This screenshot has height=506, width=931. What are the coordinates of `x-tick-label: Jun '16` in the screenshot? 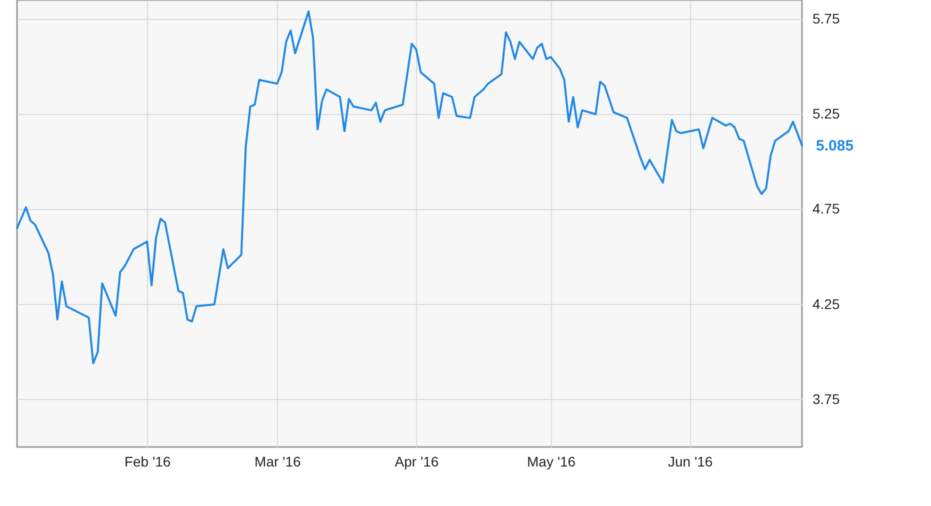 It's located at (690, 462).